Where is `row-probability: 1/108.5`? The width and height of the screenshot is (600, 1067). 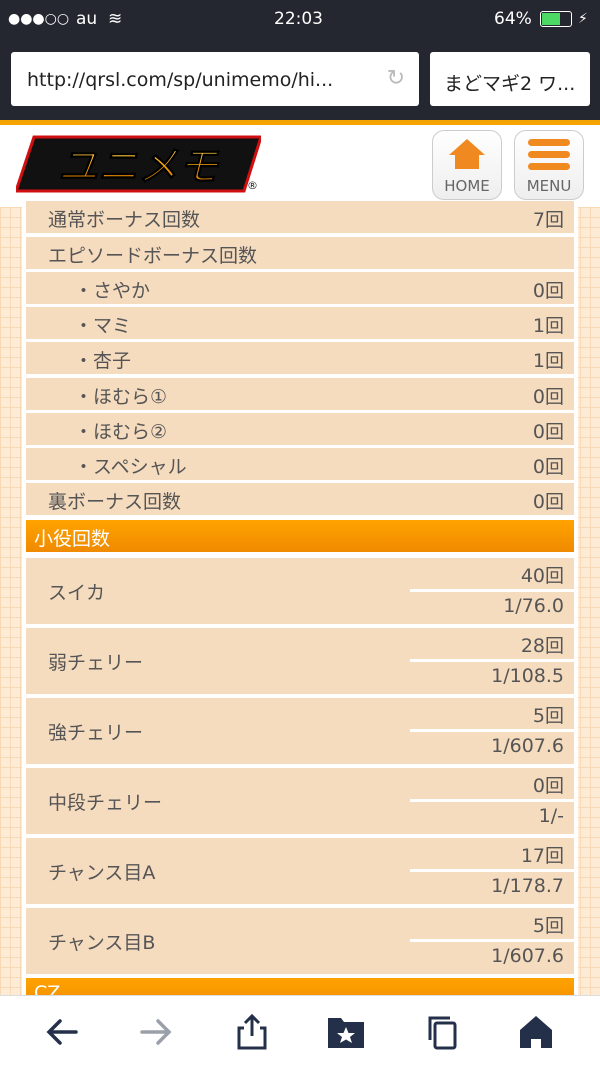 row-probability: 1/108.5 is located at coordinates (527, 676).